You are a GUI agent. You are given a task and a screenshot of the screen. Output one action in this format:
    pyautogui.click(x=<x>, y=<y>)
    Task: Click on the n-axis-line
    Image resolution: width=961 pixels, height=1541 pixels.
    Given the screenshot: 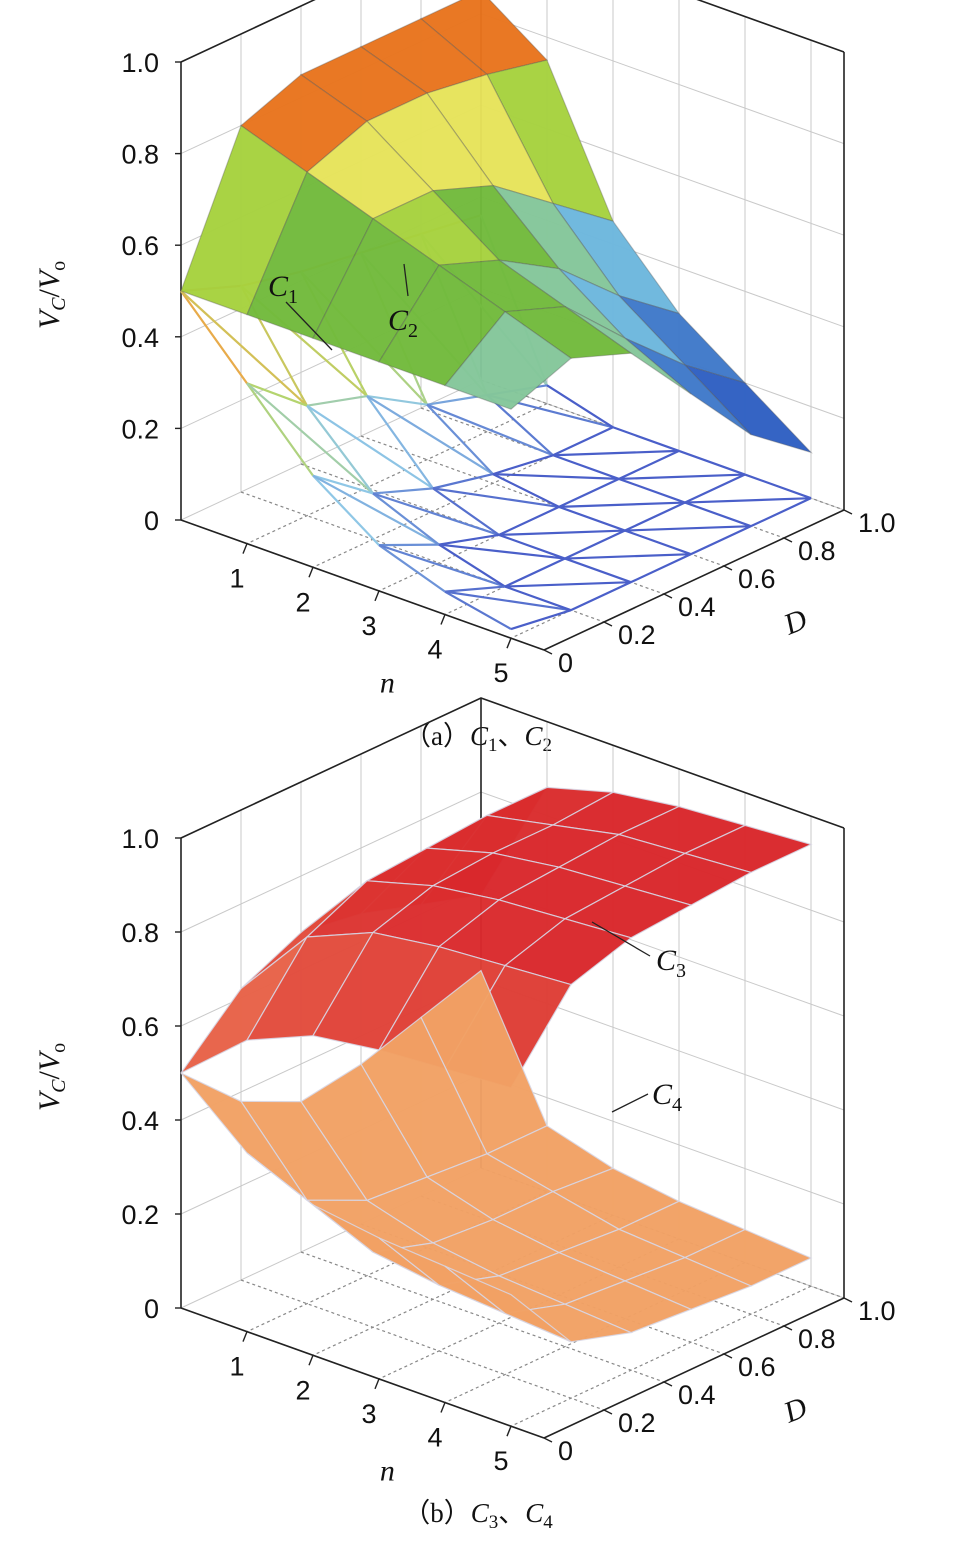 What is the action you would take?
    pyautogui.click(x=362, y=1373)
    